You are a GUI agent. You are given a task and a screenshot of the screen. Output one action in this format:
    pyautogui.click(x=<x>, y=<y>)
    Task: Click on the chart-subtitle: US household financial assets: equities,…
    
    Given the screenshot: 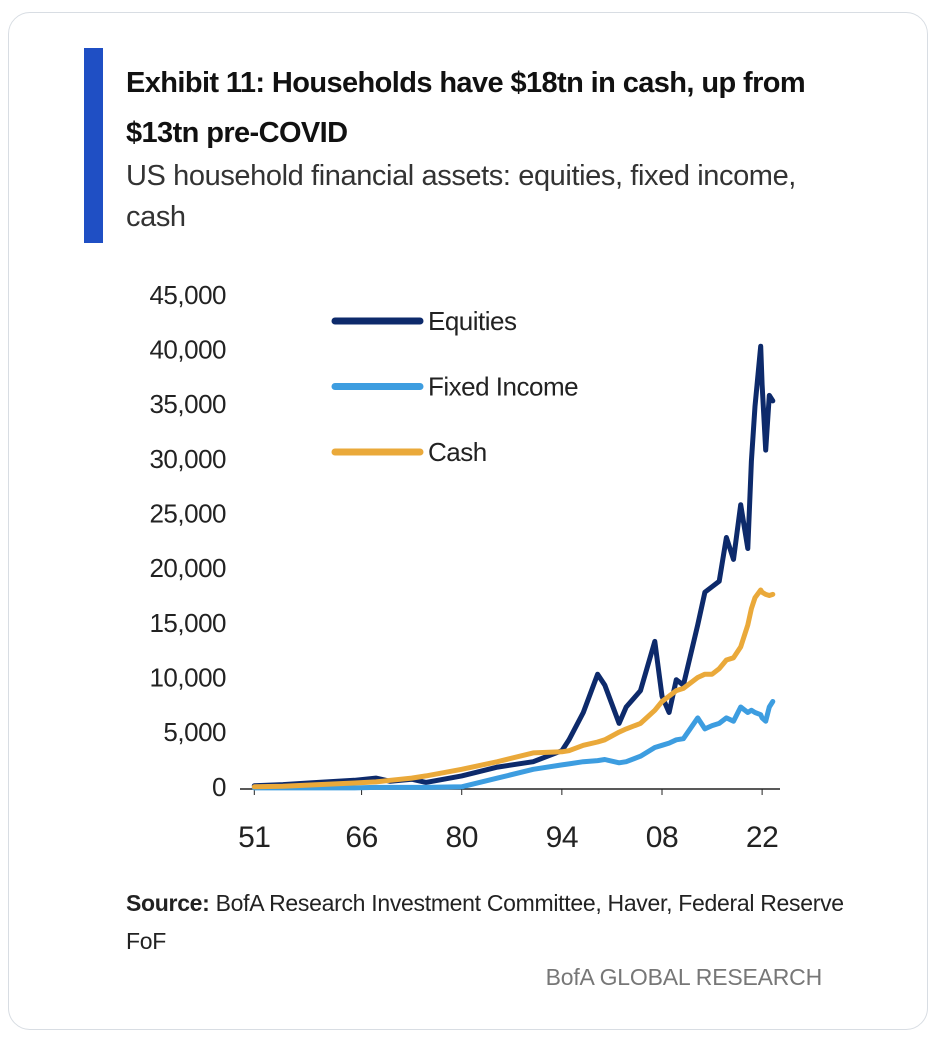 What is the action you would take?
    pyautogui.click(x=461, y=196)
    